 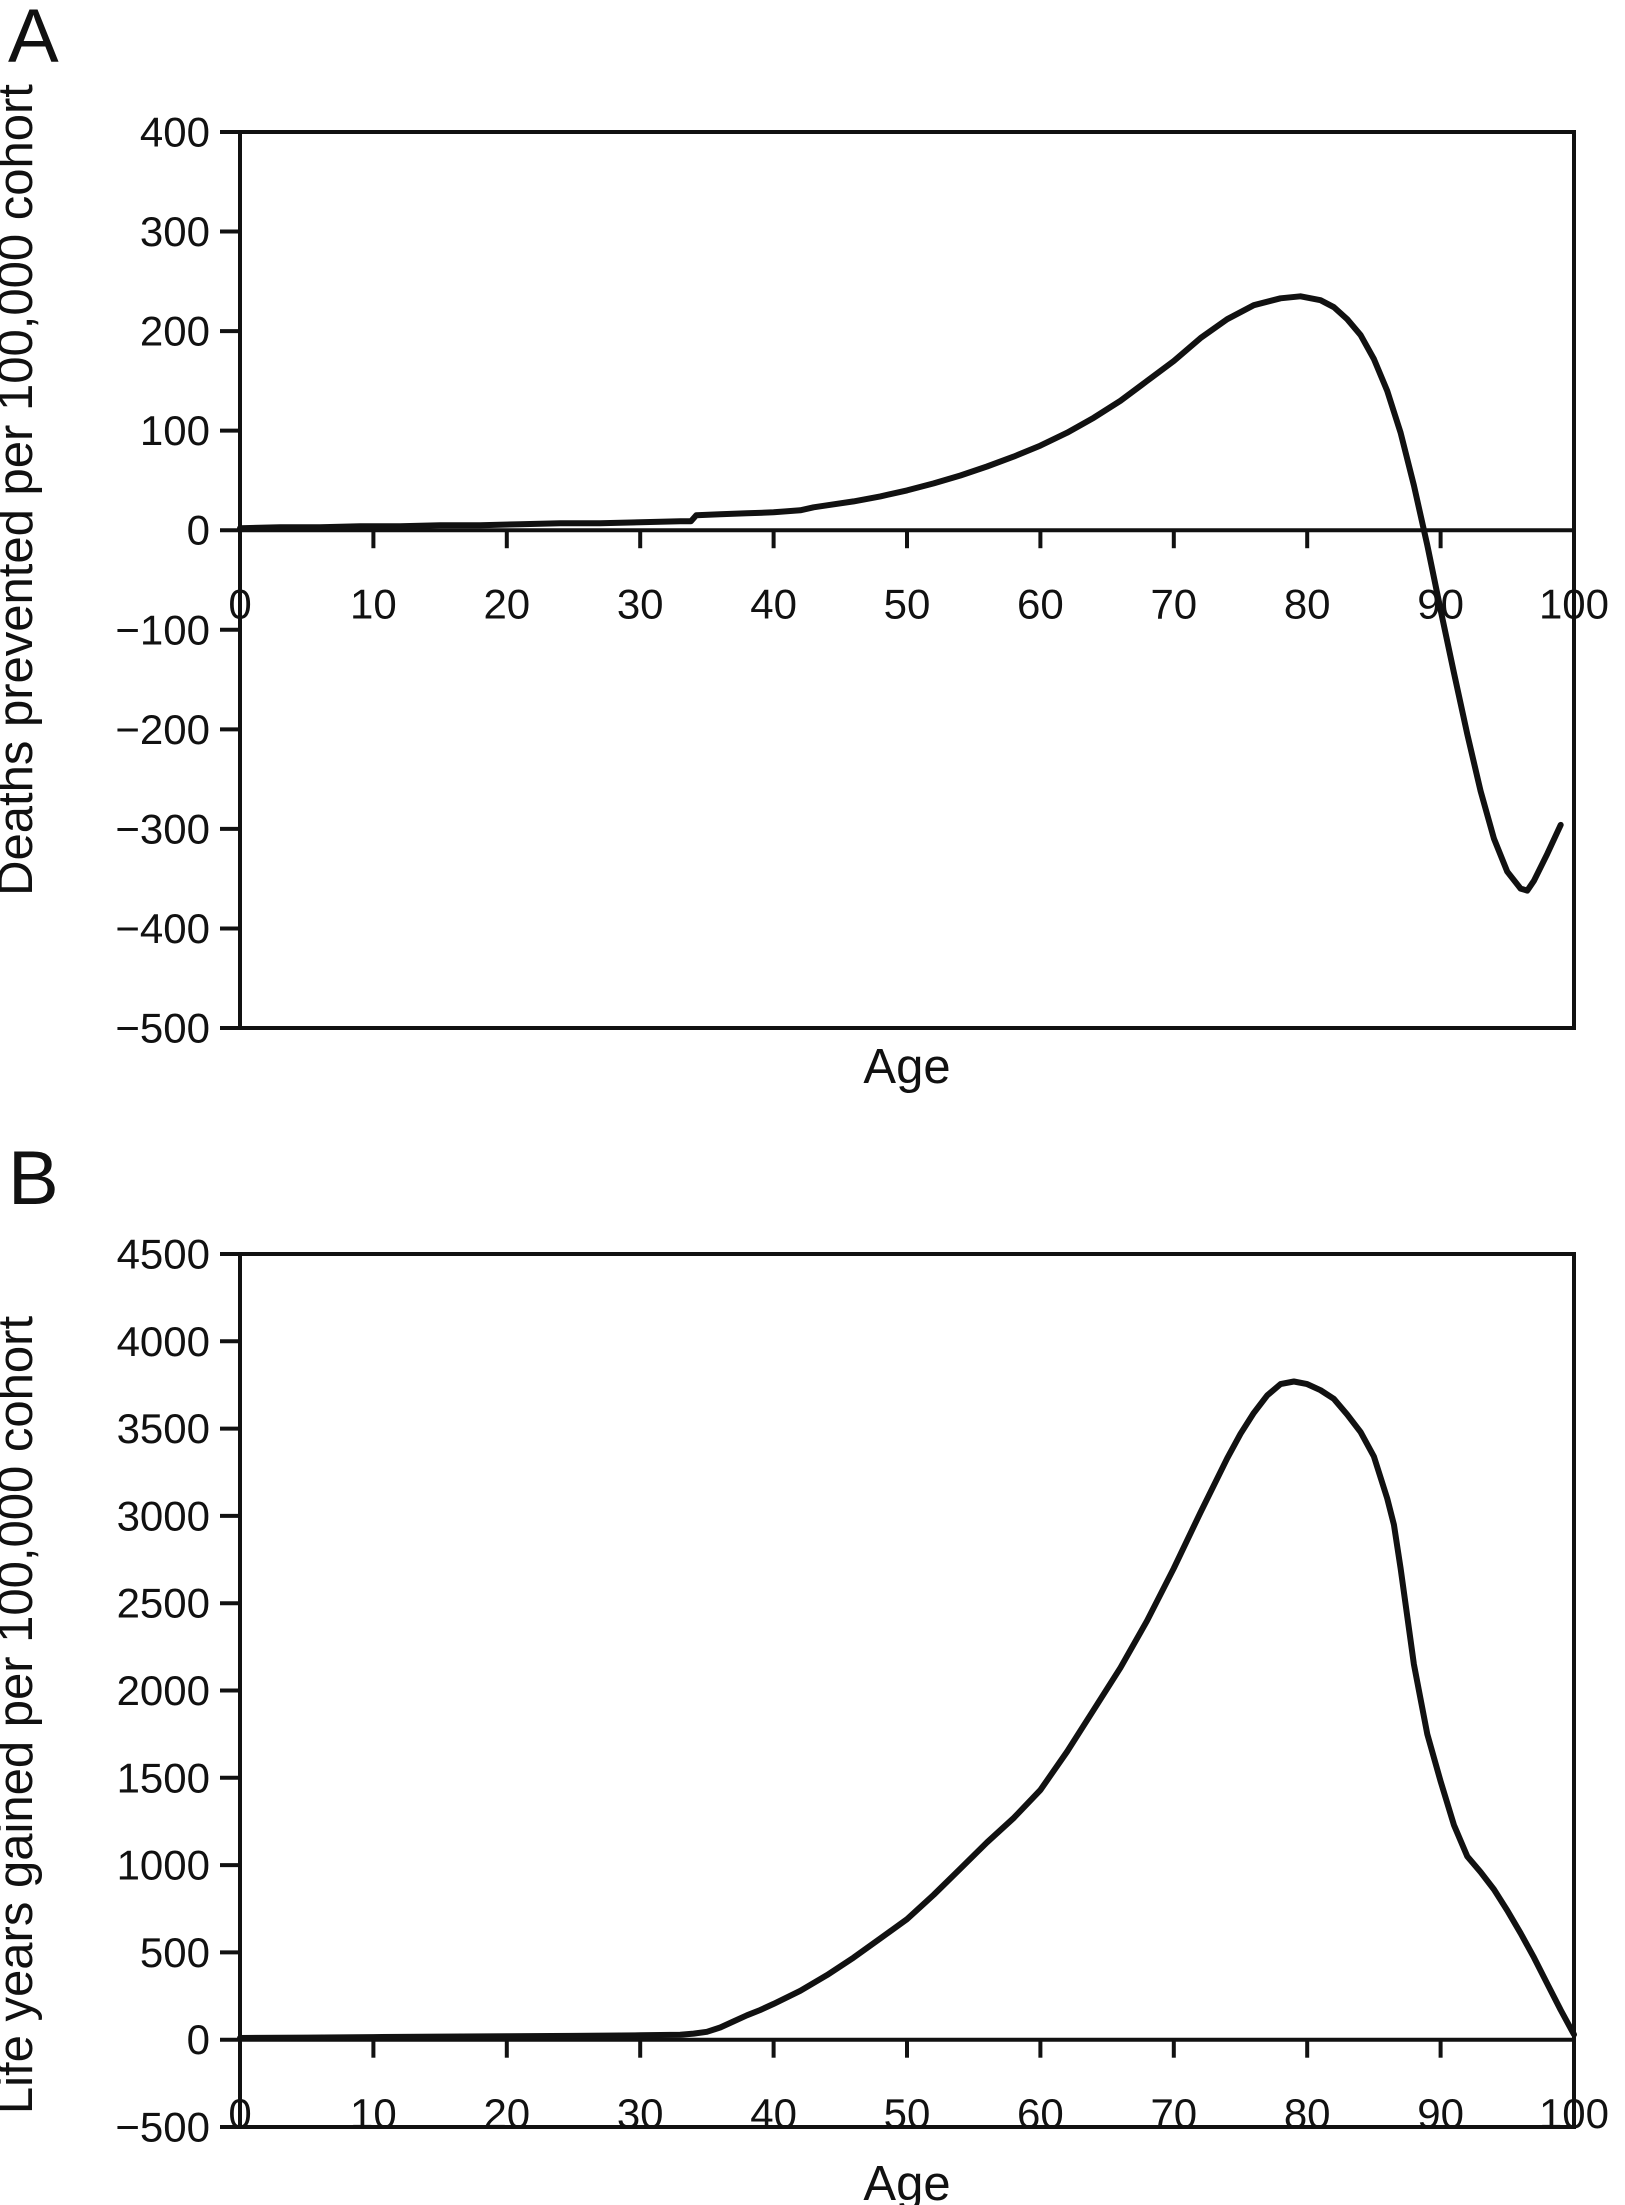 What do you see at coordinates (175, 132) in the screenshot?
I see `y-tick-label: 400` at bounding box center [175, 132].